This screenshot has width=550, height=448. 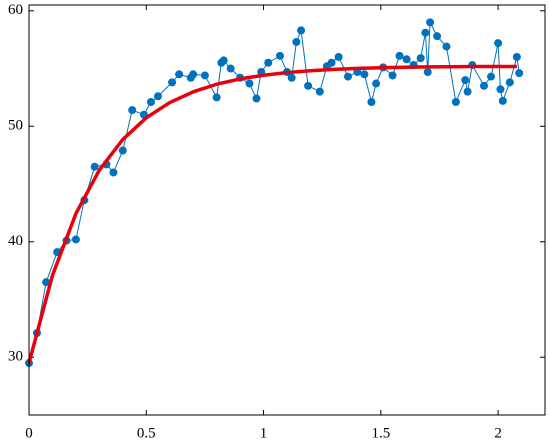 I want to click on x-tick-label: 0, so click(x=29, y=433).